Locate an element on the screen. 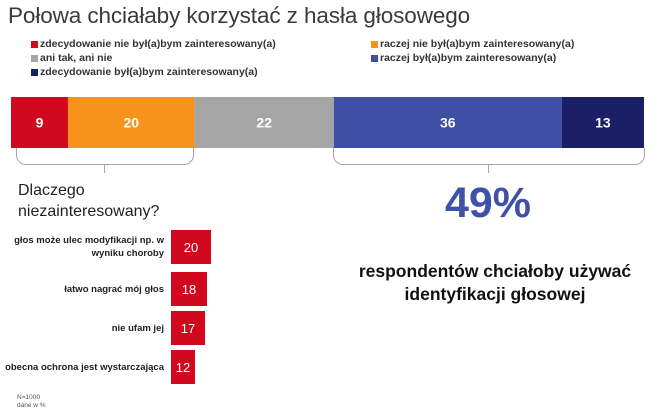 This screenshot has width=655, height=415. stacked-bar-chart: 9 20 22 36 13 is located at coordinates (327, 122).